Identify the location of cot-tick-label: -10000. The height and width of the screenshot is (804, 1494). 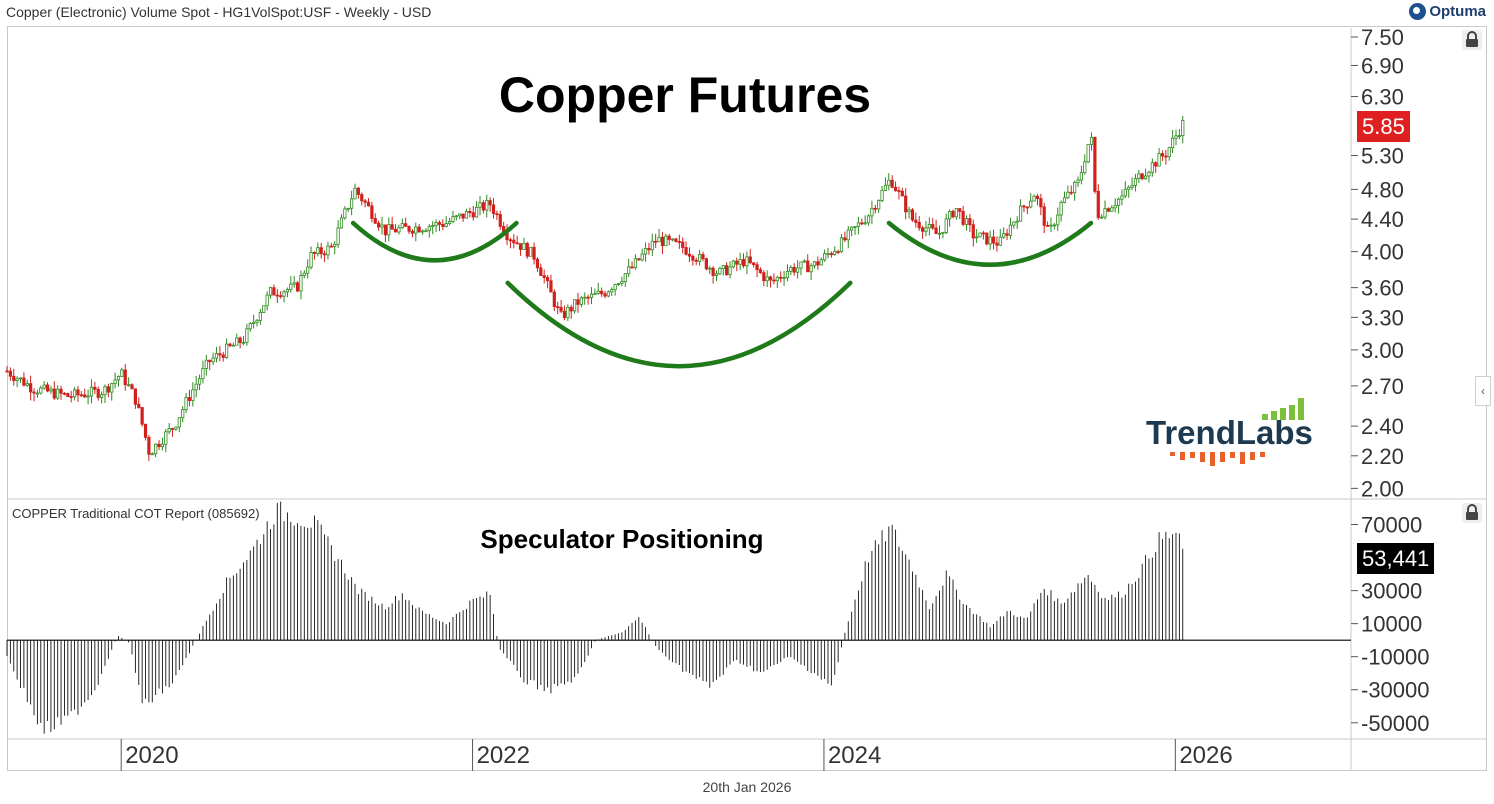
(1395, 657).